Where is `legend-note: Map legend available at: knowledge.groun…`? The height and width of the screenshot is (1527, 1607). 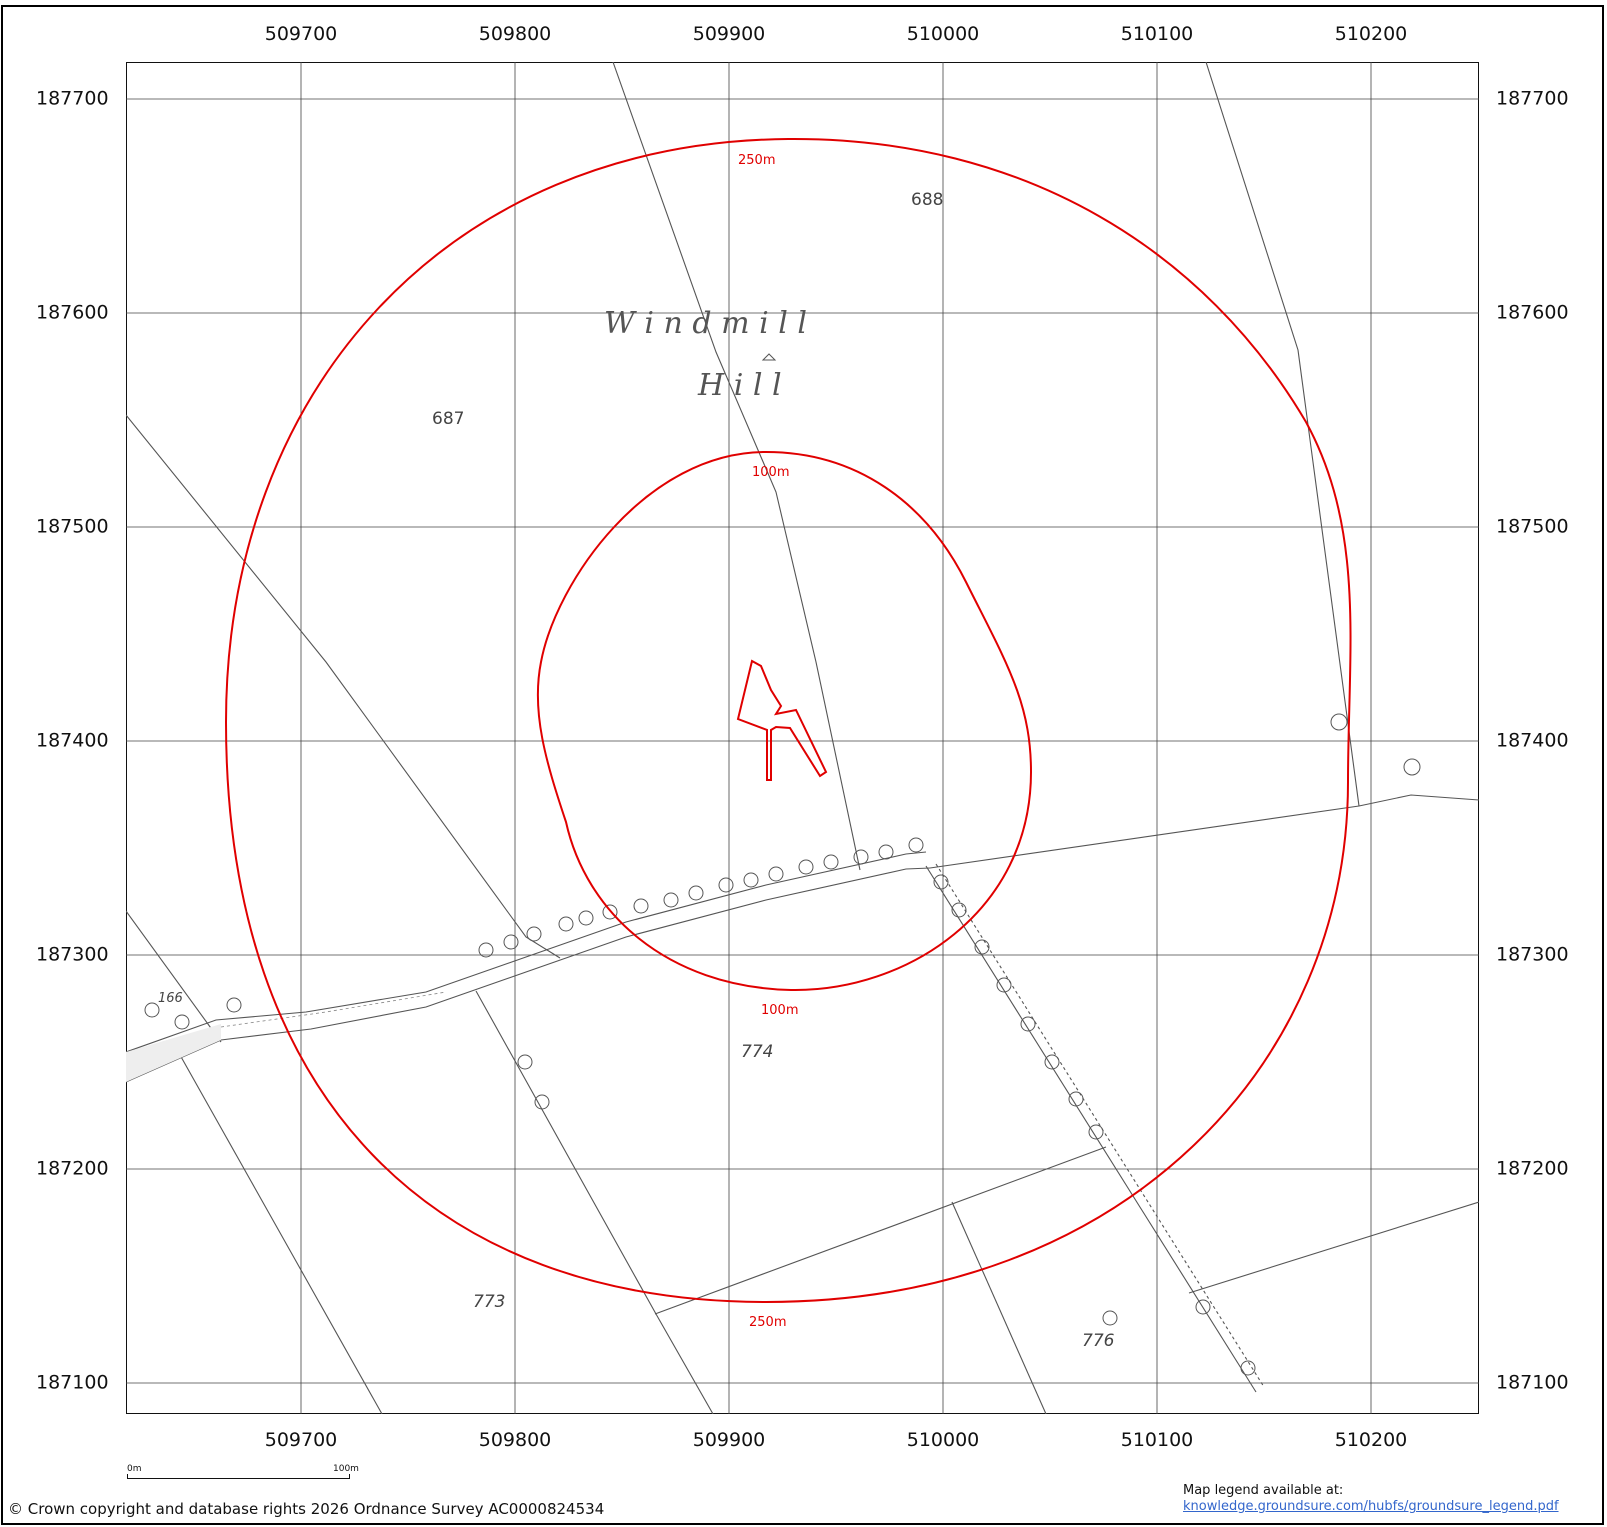 legend-note: Map legend available at: knowledge.groun… is located at coordinates (1371, 1499).